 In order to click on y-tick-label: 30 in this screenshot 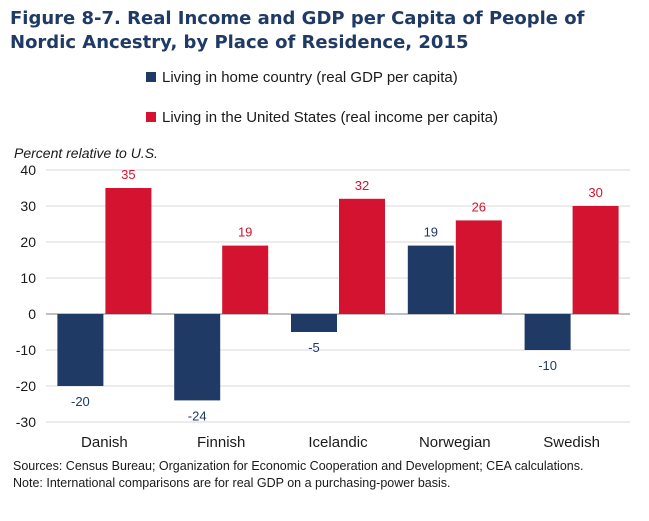, I will do `click(28, 206)`.